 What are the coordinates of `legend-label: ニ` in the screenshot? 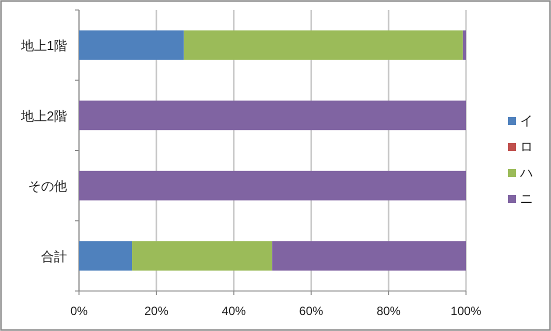 It's located at (526, 198).